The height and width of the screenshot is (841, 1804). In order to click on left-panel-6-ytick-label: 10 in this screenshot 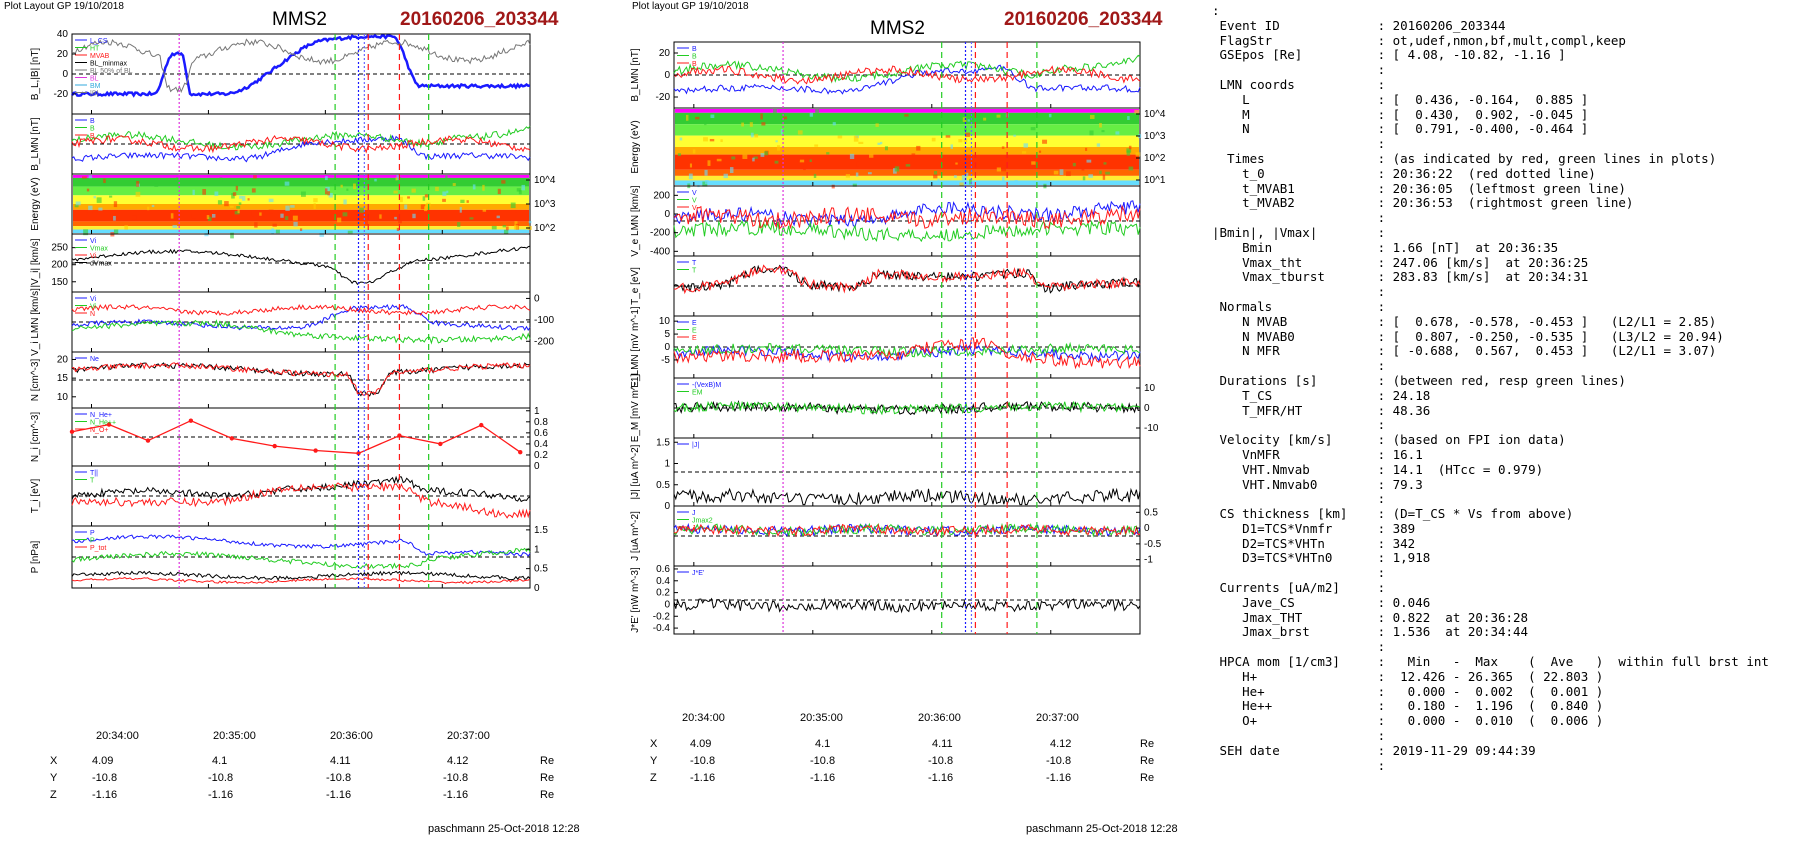, I will do `click(63, 397)`.